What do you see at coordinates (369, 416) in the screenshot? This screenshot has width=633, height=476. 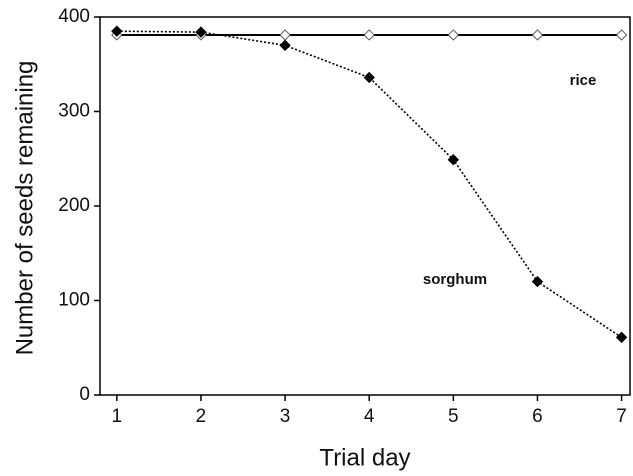 I see `x-tick-label: 4` at bounding box center [369, 416].